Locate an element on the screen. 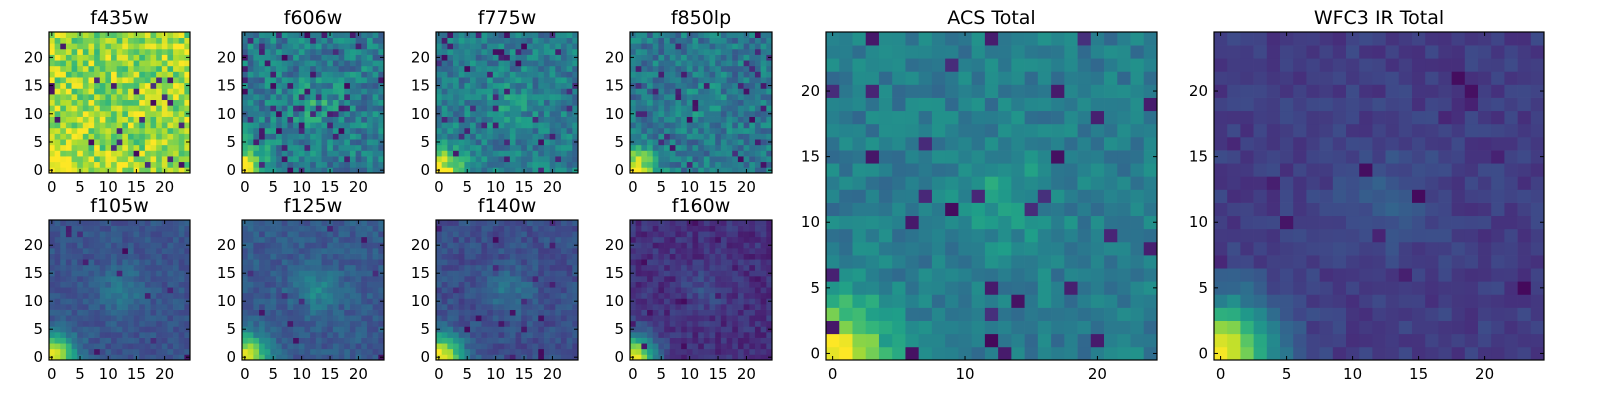 This screenshot has height=400, width=1600. y-tick-label: 5 is located at coordinates (38, 142).